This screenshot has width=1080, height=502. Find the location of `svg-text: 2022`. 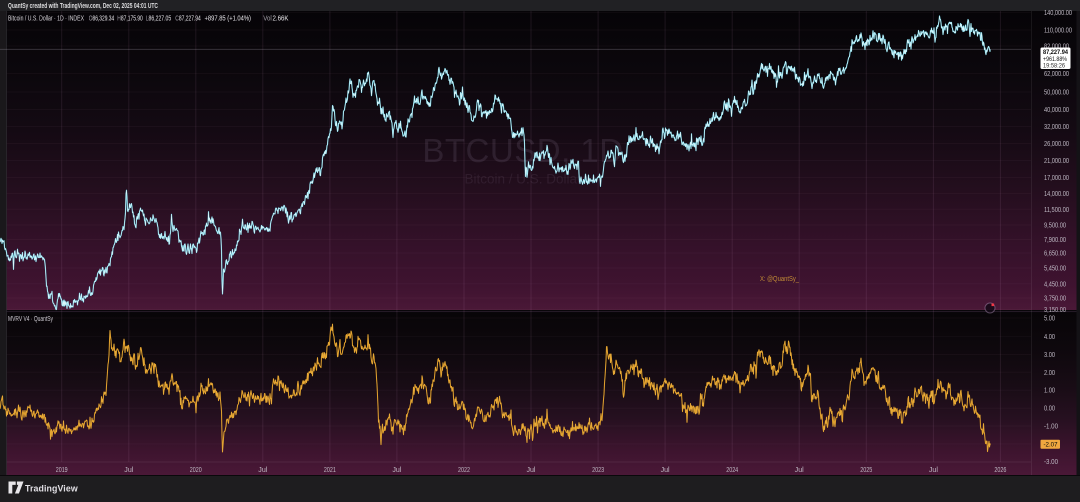

svg-text: 2022 is located at coordinates (464, 470).